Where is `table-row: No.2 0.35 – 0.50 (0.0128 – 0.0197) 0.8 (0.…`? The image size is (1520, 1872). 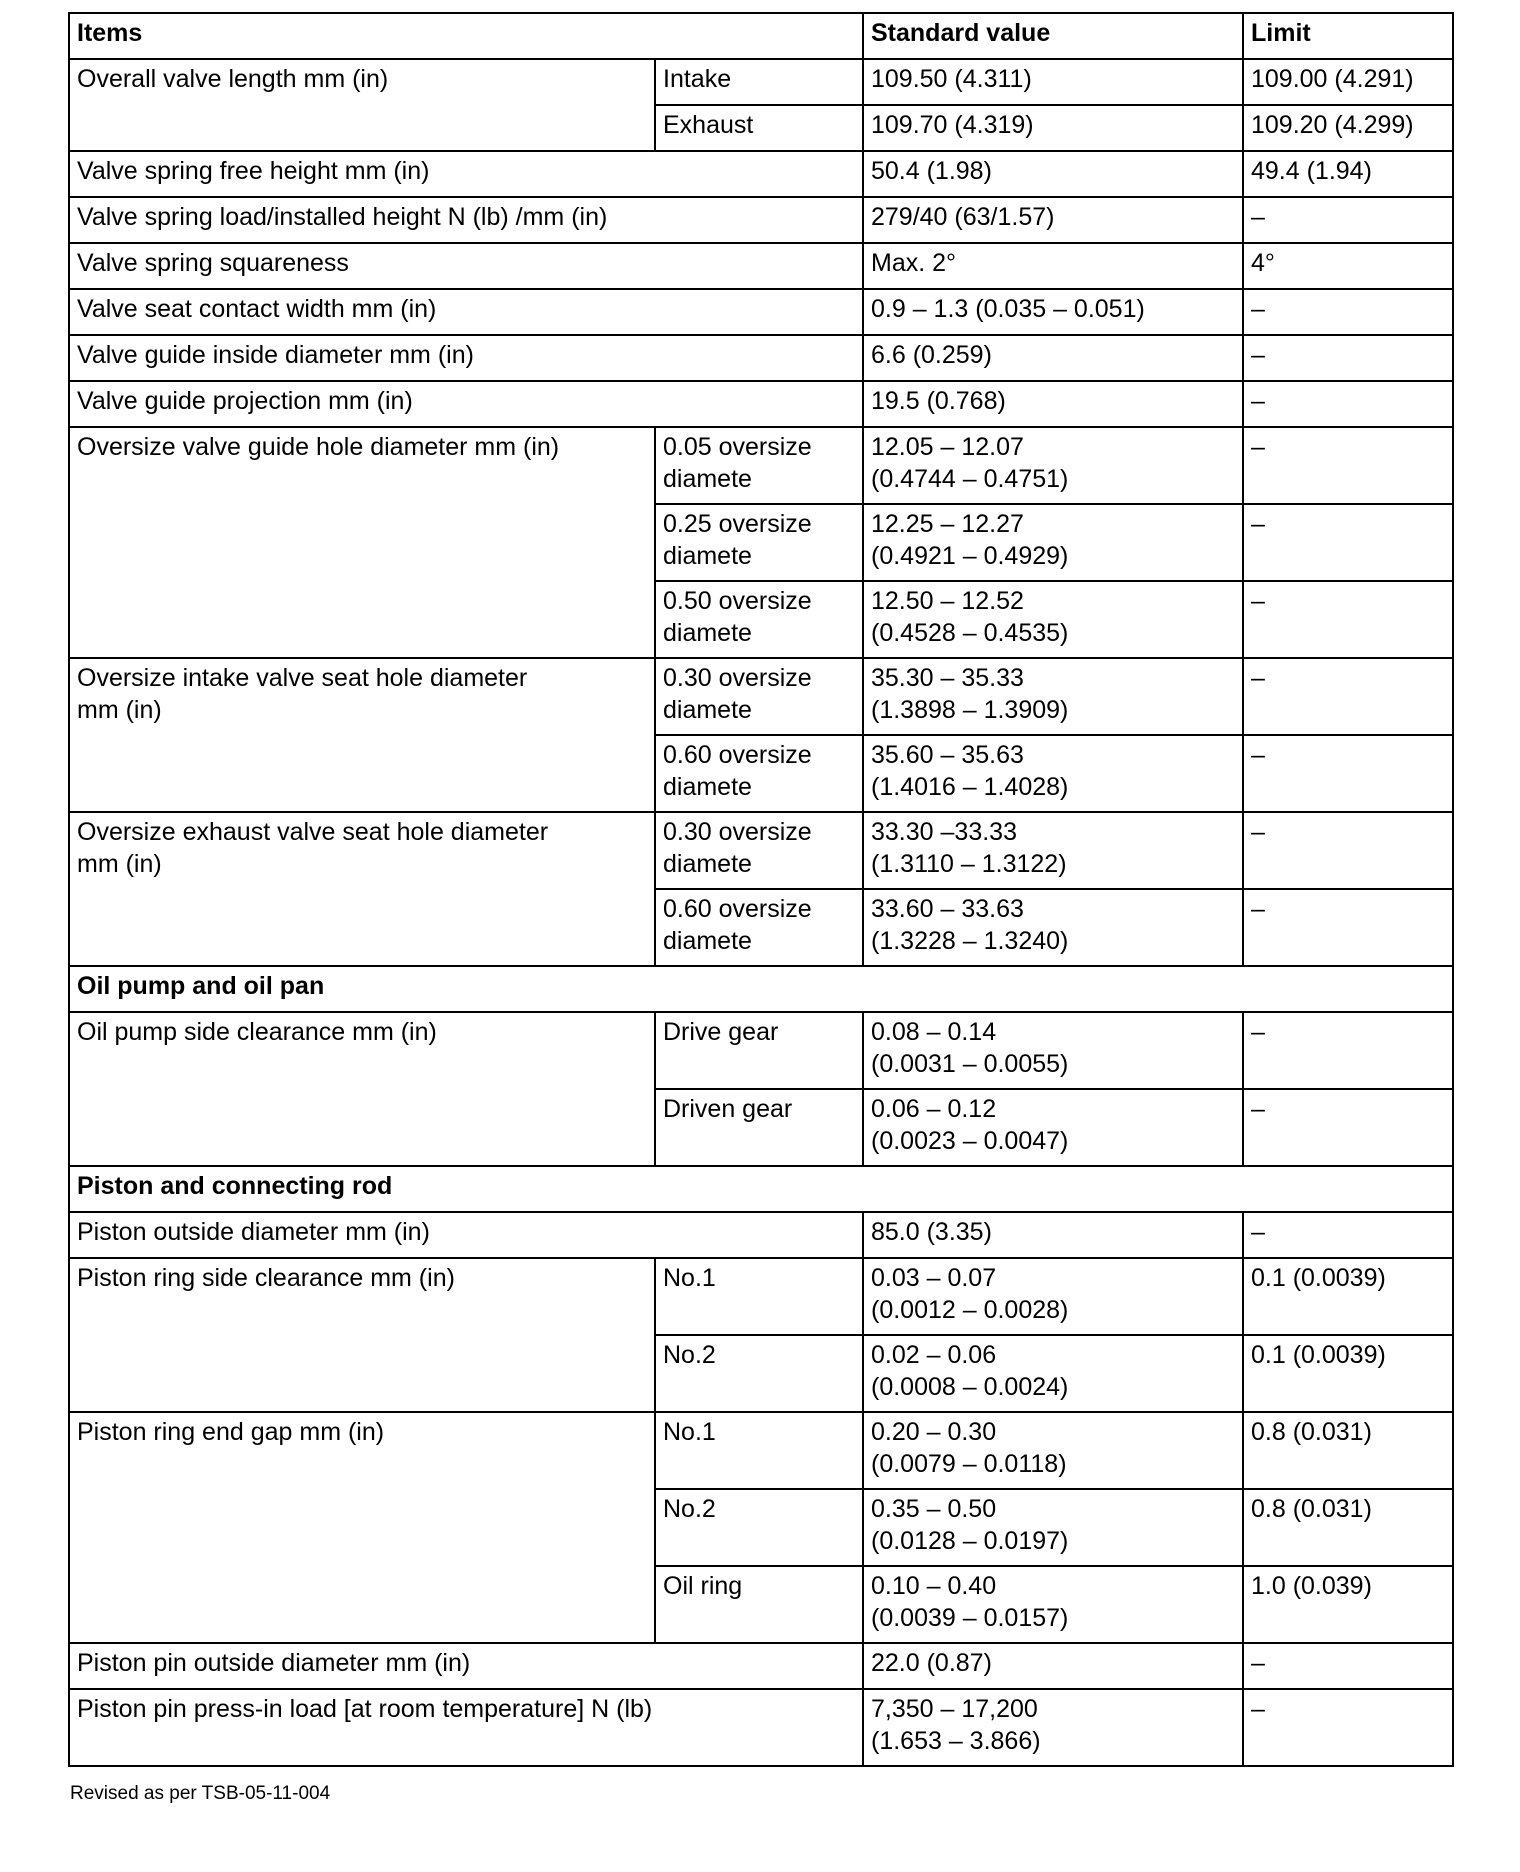
table-row: No.2 0.35 – 0.50 (0.0128 – 0.0197) 0.8 (0.… is located at coordinates (761, 1527).